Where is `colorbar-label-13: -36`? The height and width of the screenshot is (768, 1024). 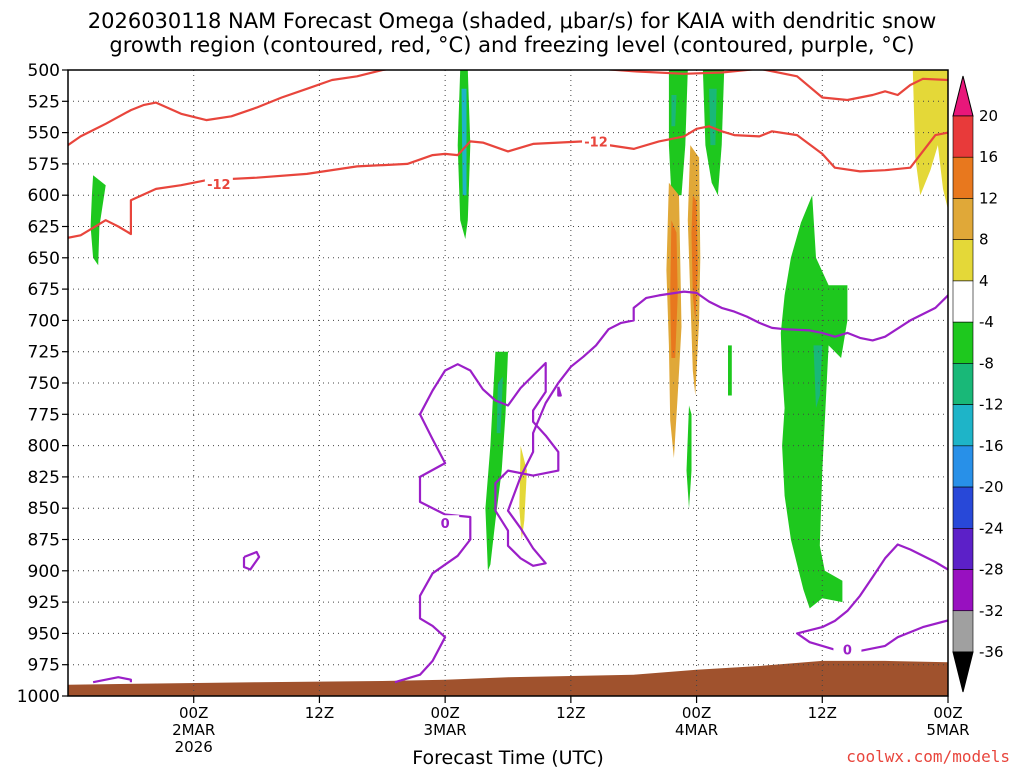
colorbar-label-13: -36 is located at coordinates (991, 652).